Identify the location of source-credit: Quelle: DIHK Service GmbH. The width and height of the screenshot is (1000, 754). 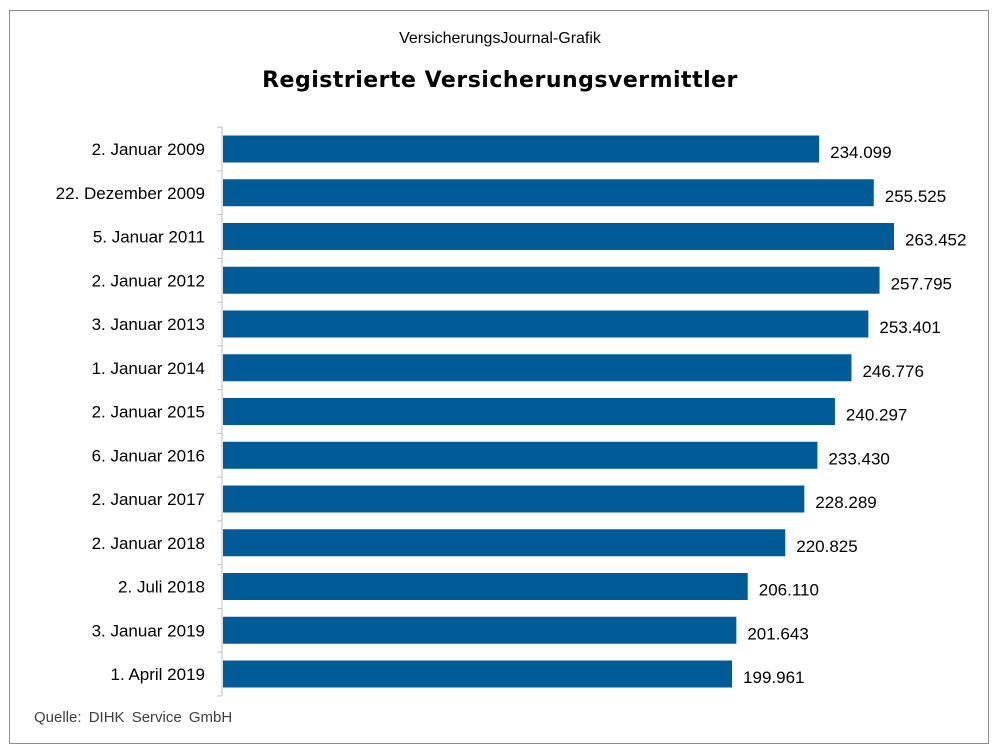
(133, 717).